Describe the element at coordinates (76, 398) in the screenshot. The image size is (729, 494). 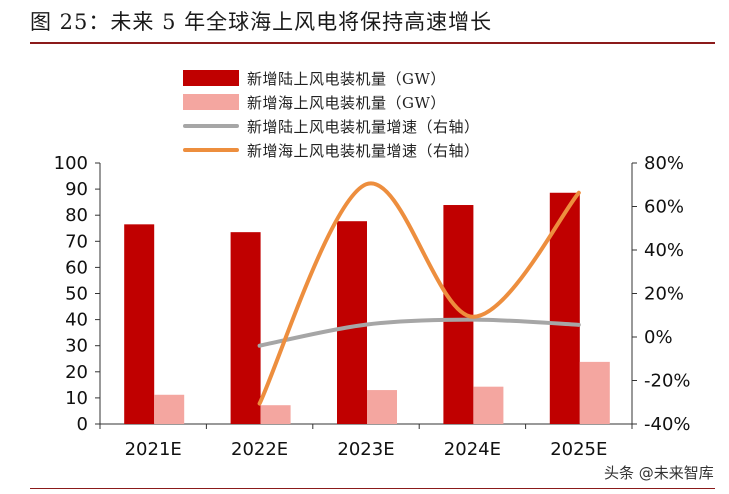
I see `y-tick-label-left: 10` at that location.